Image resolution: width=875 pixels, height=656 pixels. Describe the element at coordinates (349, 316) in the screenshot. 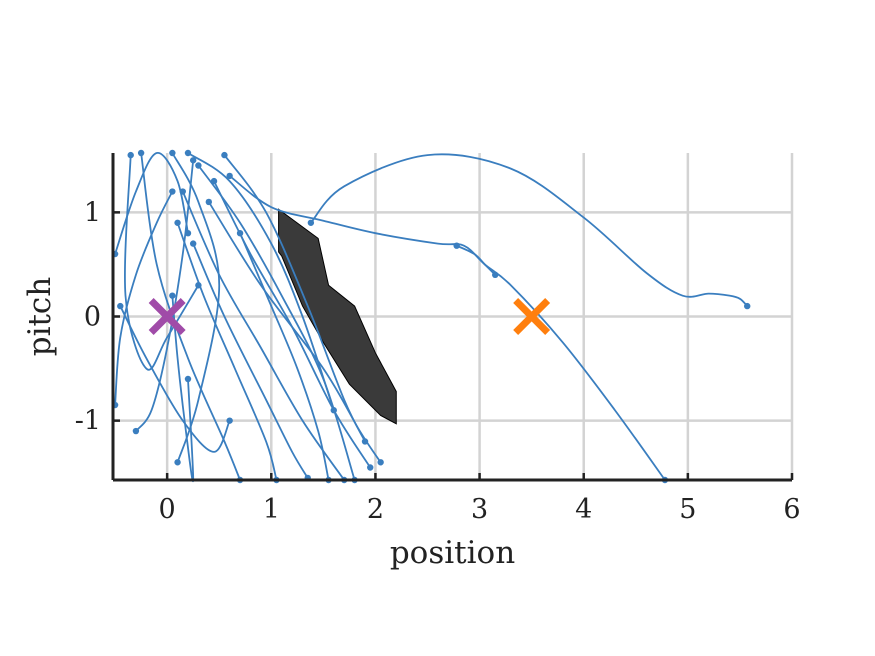

I see `point-markers` at that location.